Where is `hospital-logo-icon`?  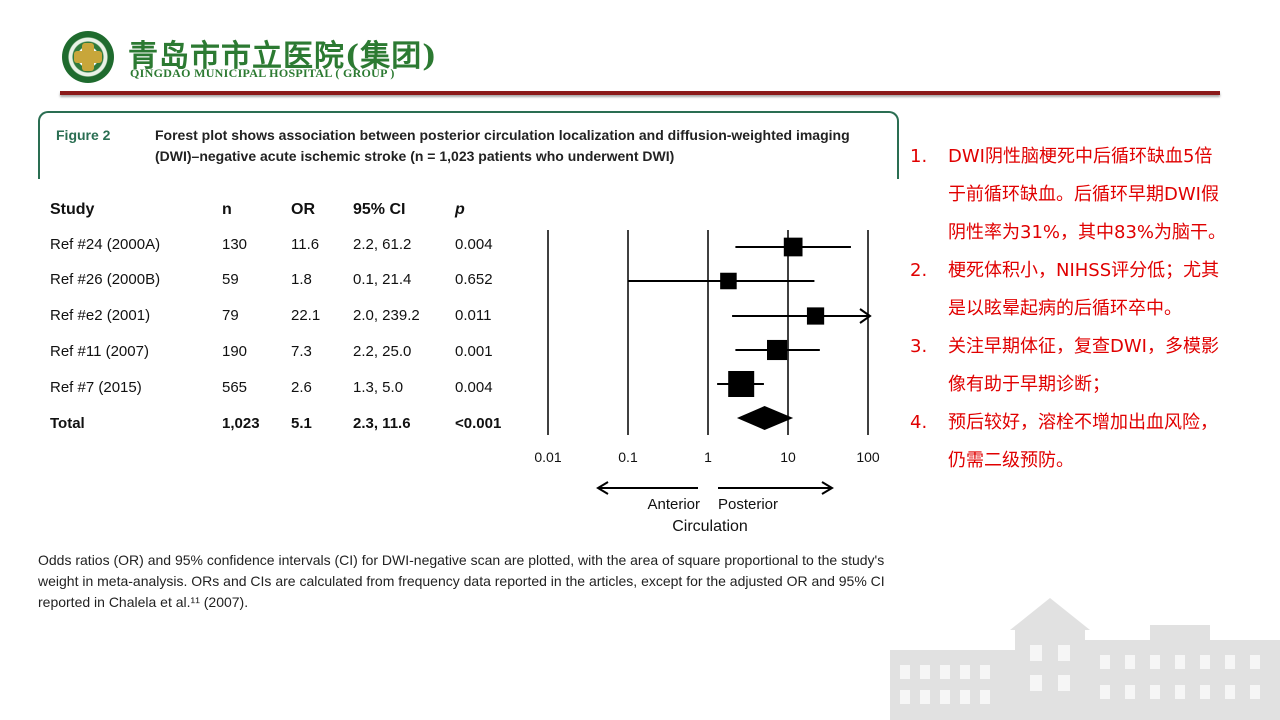 hospital-logo-icon is located at coordinates (88, 57).